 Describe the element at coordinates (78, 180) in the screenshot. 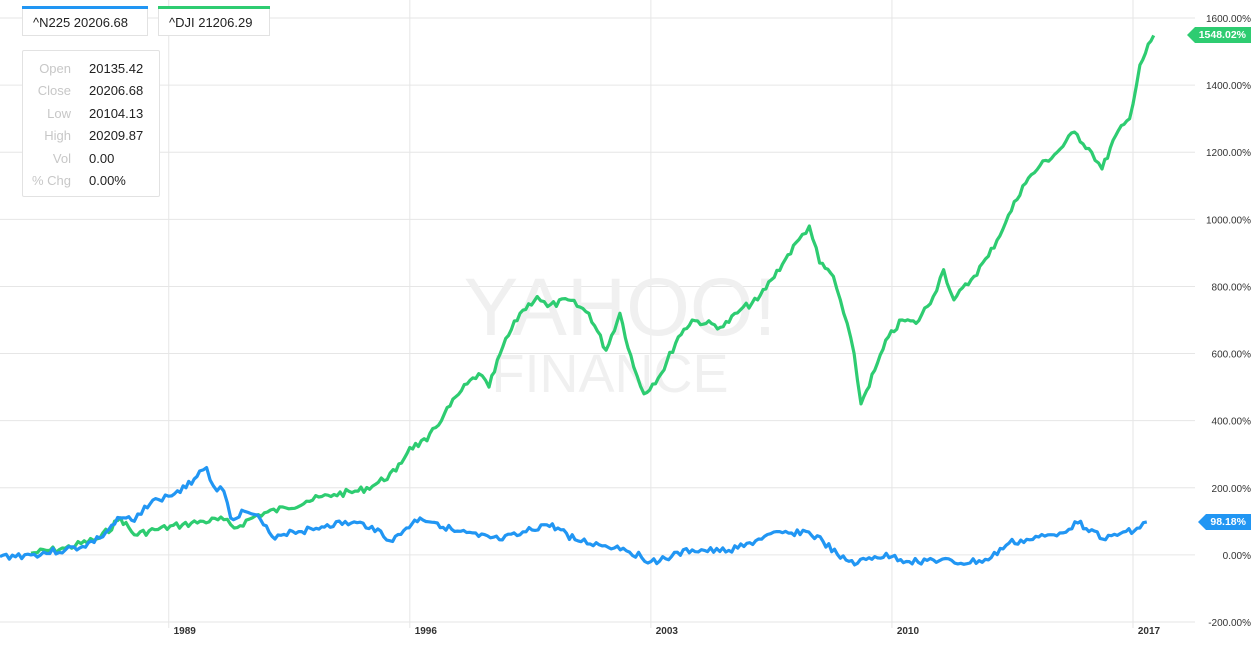

I see `ohlc-row-pct-chg: % Chg 0.00%` at that location.